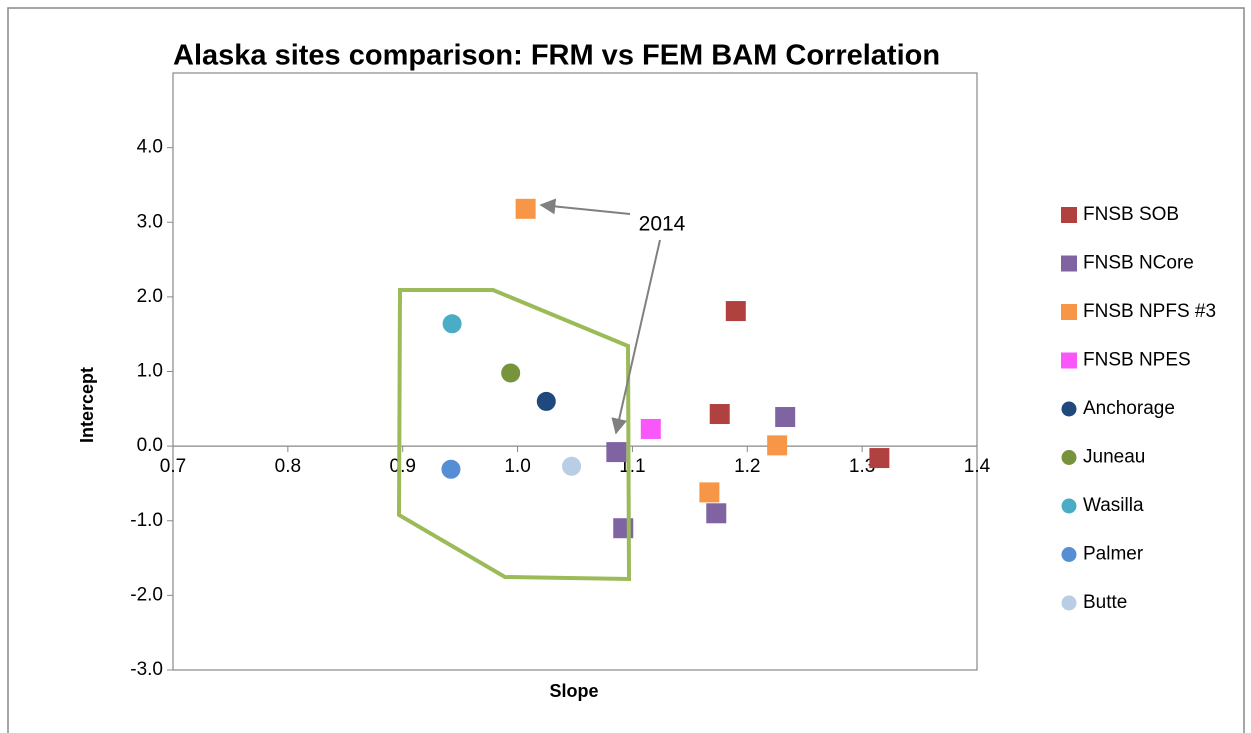 The height and width of the screenshot is (733, 1251). What do you see at coordinates (146, 669) in the screenshot?
I see `y-tick-label: -3.0` at bounding box center [146, 669].